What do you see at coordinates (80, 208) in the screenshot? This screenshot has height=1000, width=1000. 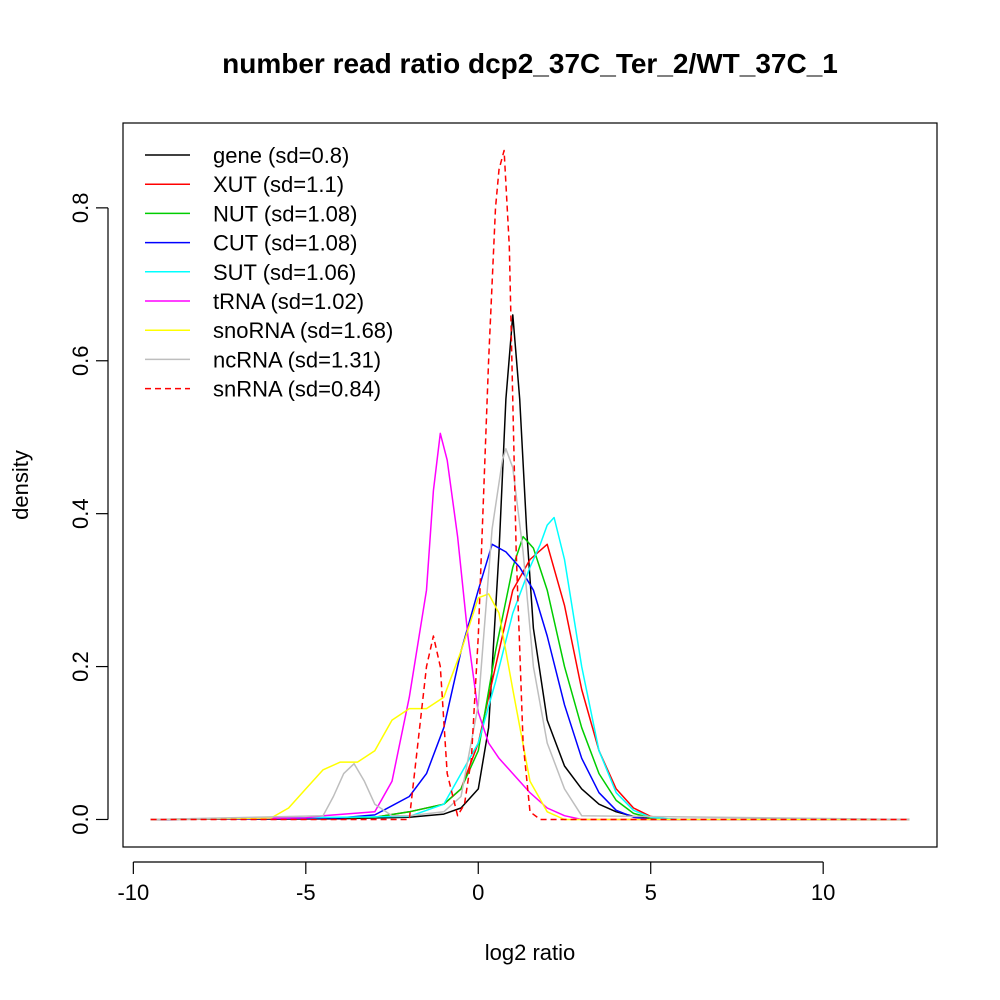 I see `y-tick-label: 0.8` at bounding box center [80, 208].